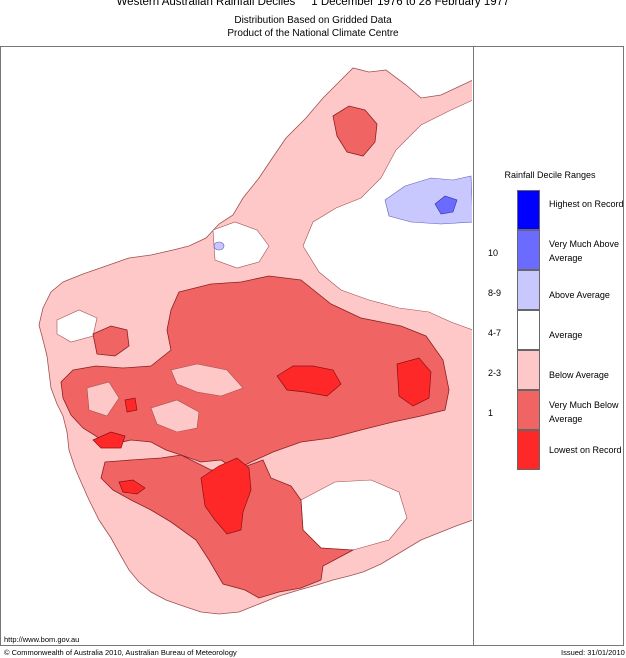  Describe the element at coordinates (42, 639) in the screenshot. I see `source-url: http://www.bom.gov.au` at that location.